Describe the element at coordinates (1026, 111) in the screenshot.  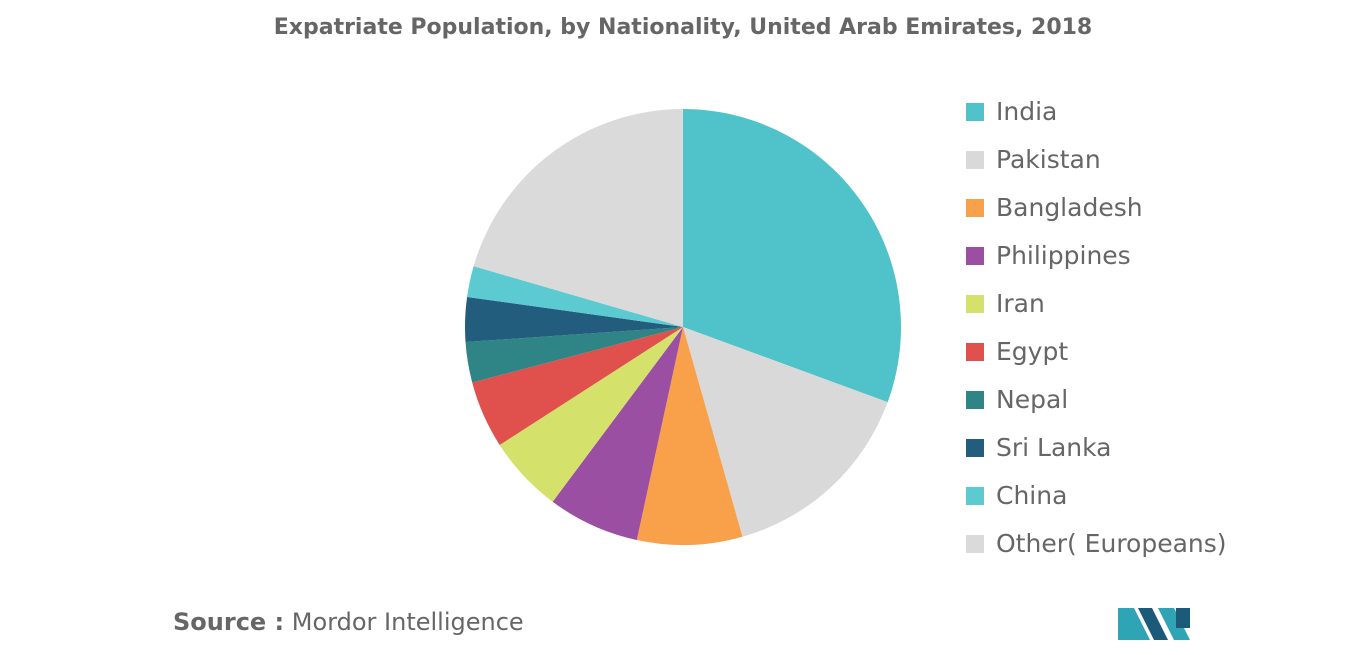
I see `legend-label: India` at that location.